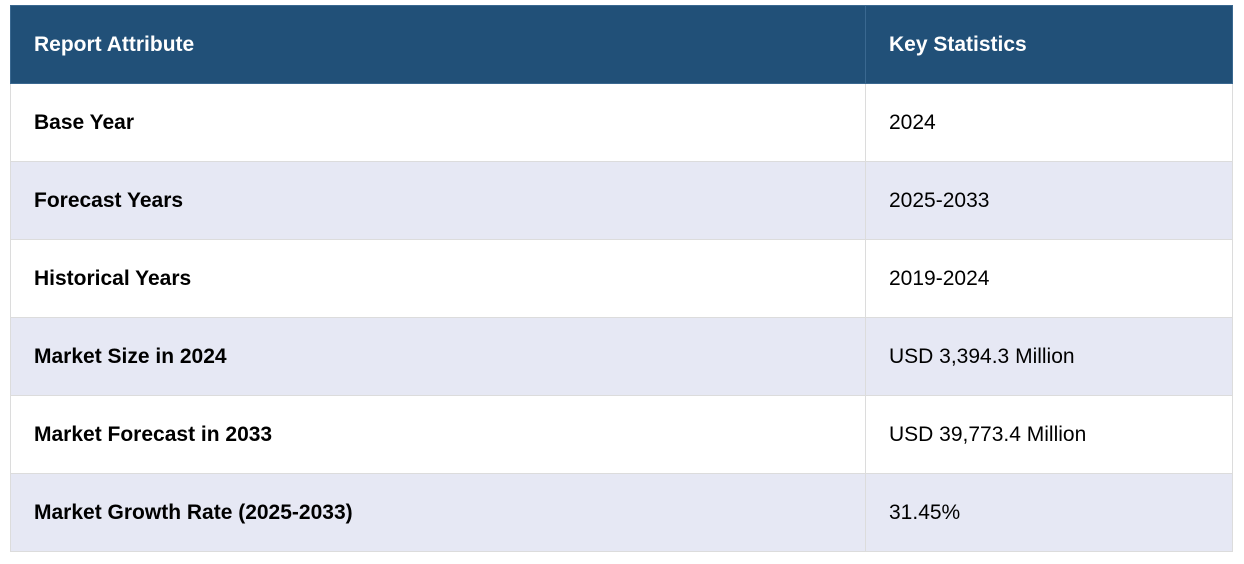 Image resolution: width=1244 pixels, height=564 pixels. I want to click on table-row: Base Year 2024, so click(621, 122).